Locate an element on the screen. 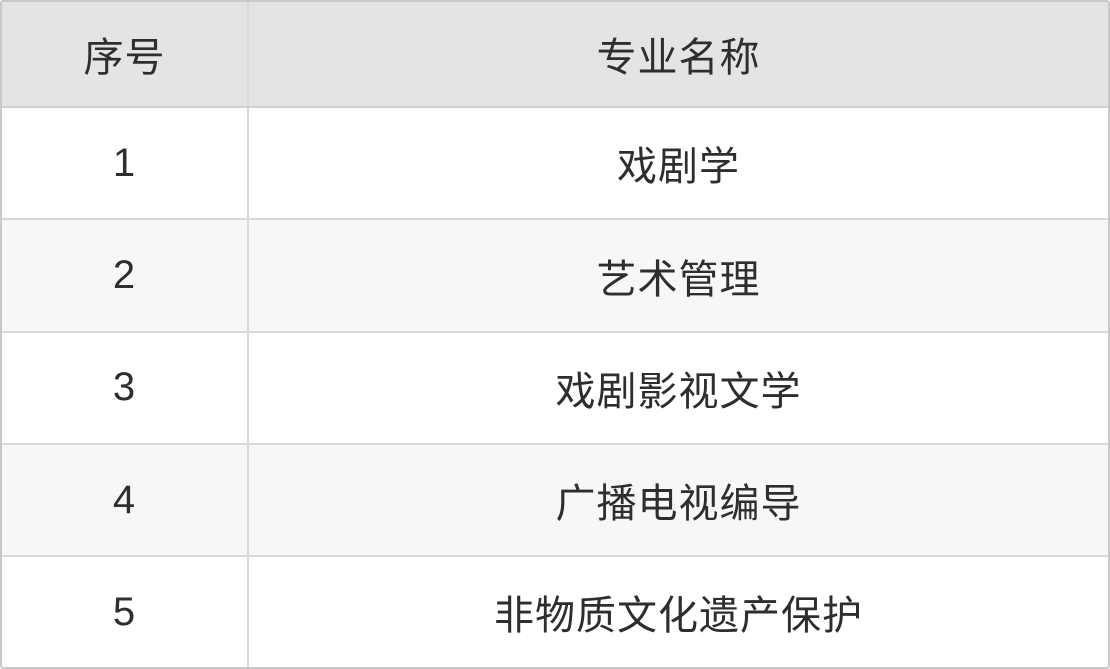 The width and height of the screenshot is (1110, 669). major-name-cell: 广播电视编导 is located at coordinates (678, 501).